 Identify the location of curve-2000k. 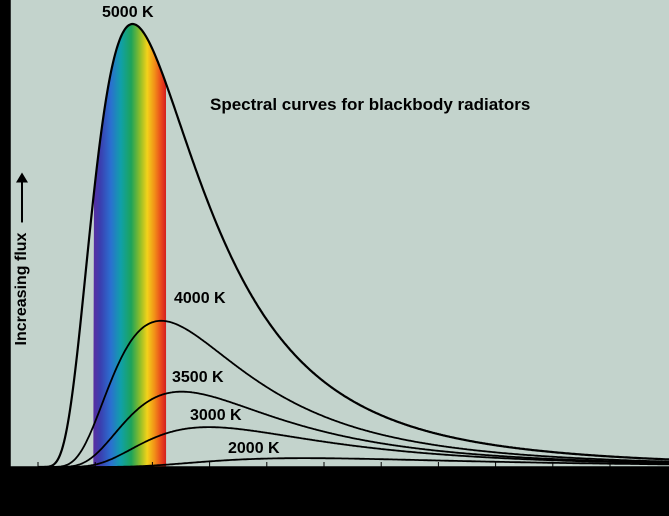
(353, 462).